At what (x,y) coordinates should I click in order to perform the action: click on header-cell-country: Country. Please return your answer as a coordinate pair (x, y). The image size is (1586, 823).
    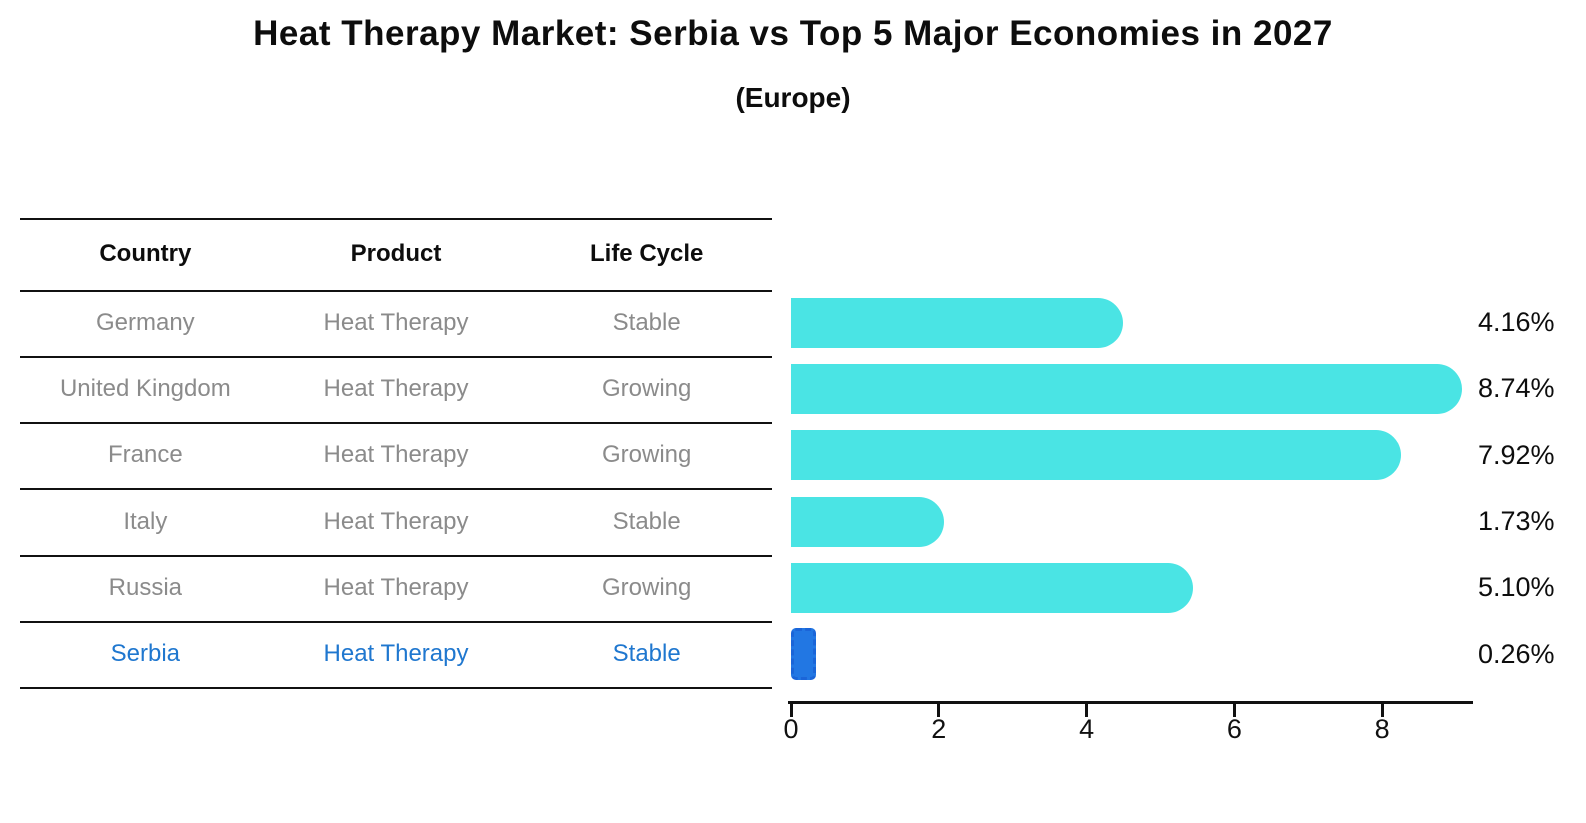
    Looking at the image, I should click on (145, 253).